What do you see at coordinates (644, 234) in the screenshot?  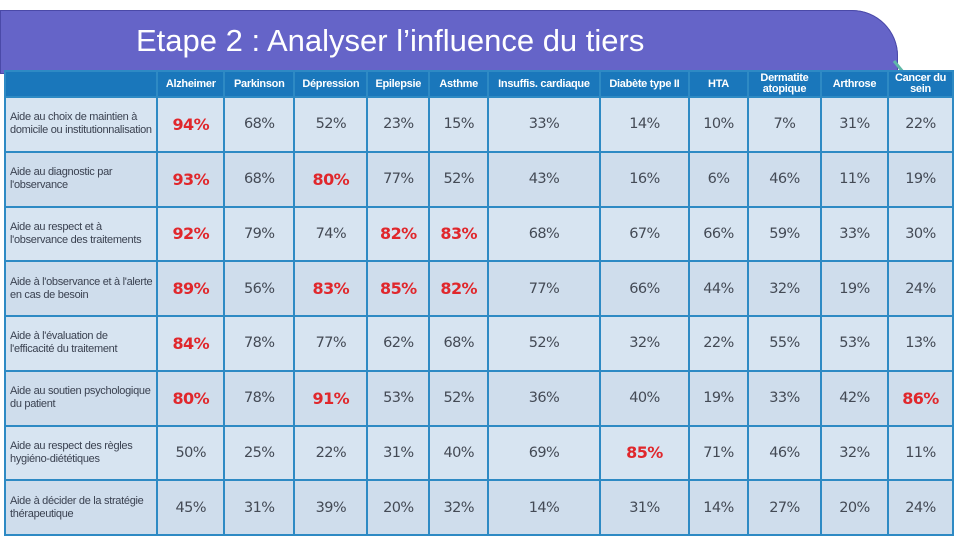 I see `table-cell: 67%` at bounding box center [644, 234].